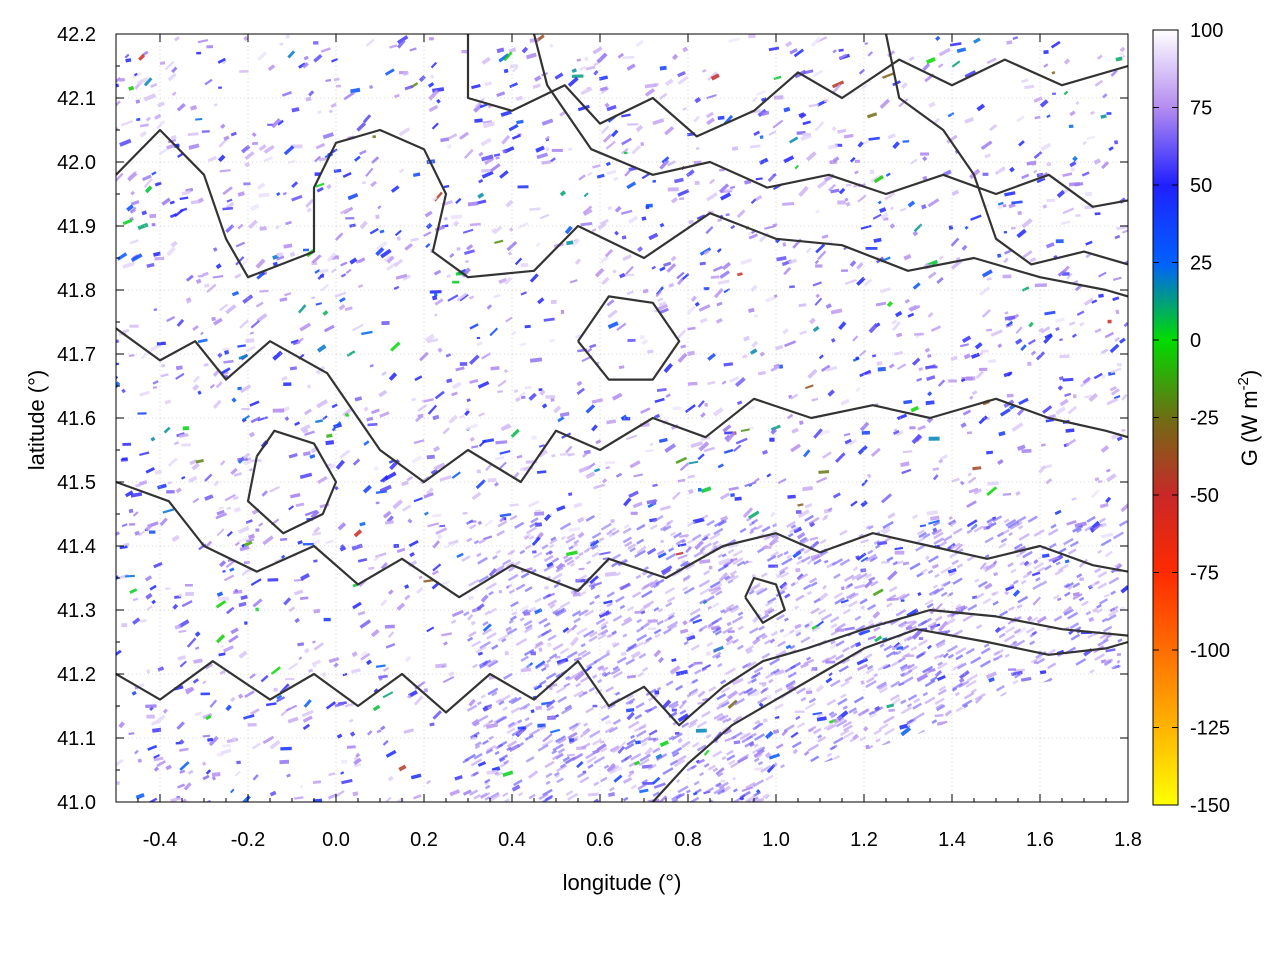 The height and width of the screenshot is (960, 1280). I want to click on y-tick-label: 41.0, so click(76, 803).